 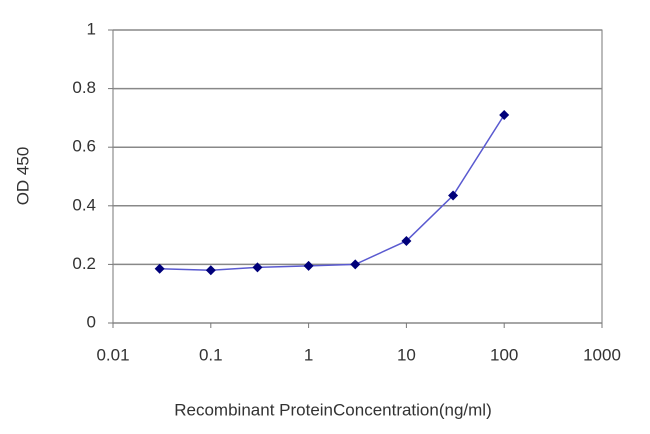 What do you see at coordinates (91, 321) in the screenshot?
I see `y-tick-label: 0` at bounding box center [91, 321].